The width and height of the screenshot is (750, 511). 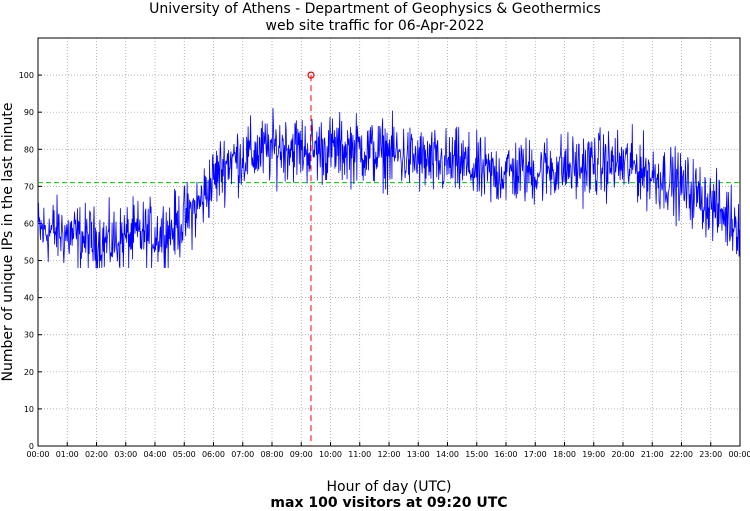 I want to click on x-tick-label: 16:00, so click(x=505, y=454).